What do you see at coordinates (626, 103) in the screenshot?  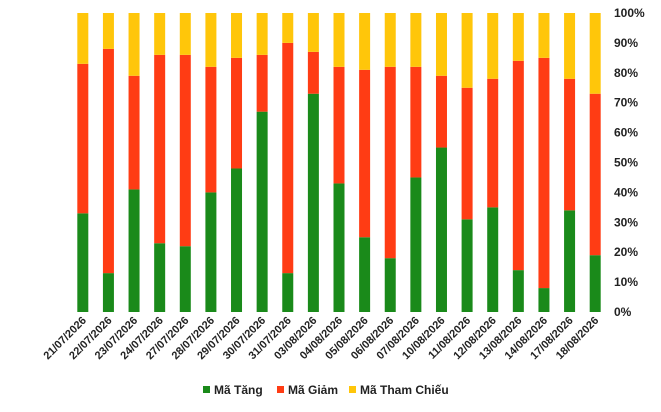 I see `y-tick-label: 70%` at bounding box center [626, 103].